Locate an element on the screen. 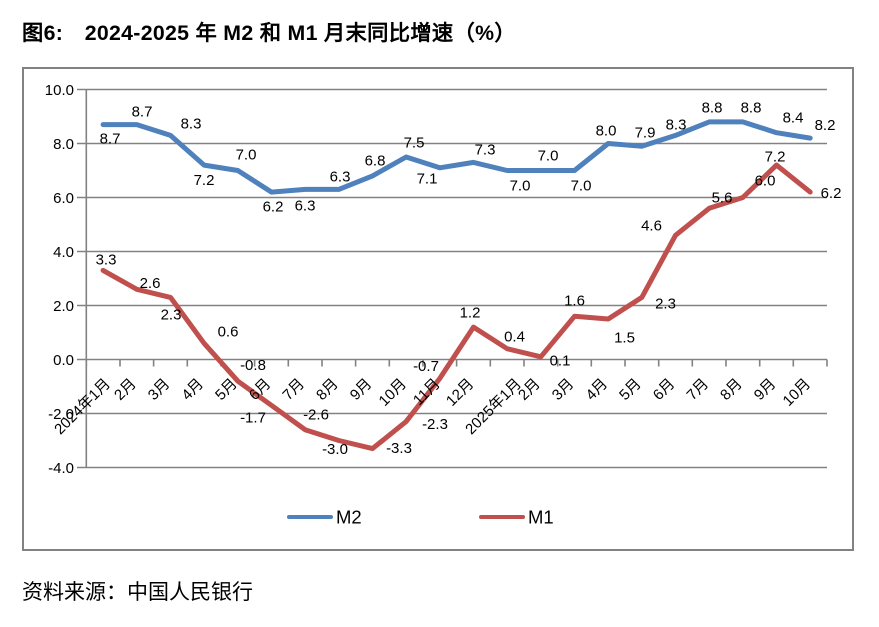  svg-text: 1.2 is located at coordinates (470, 312).